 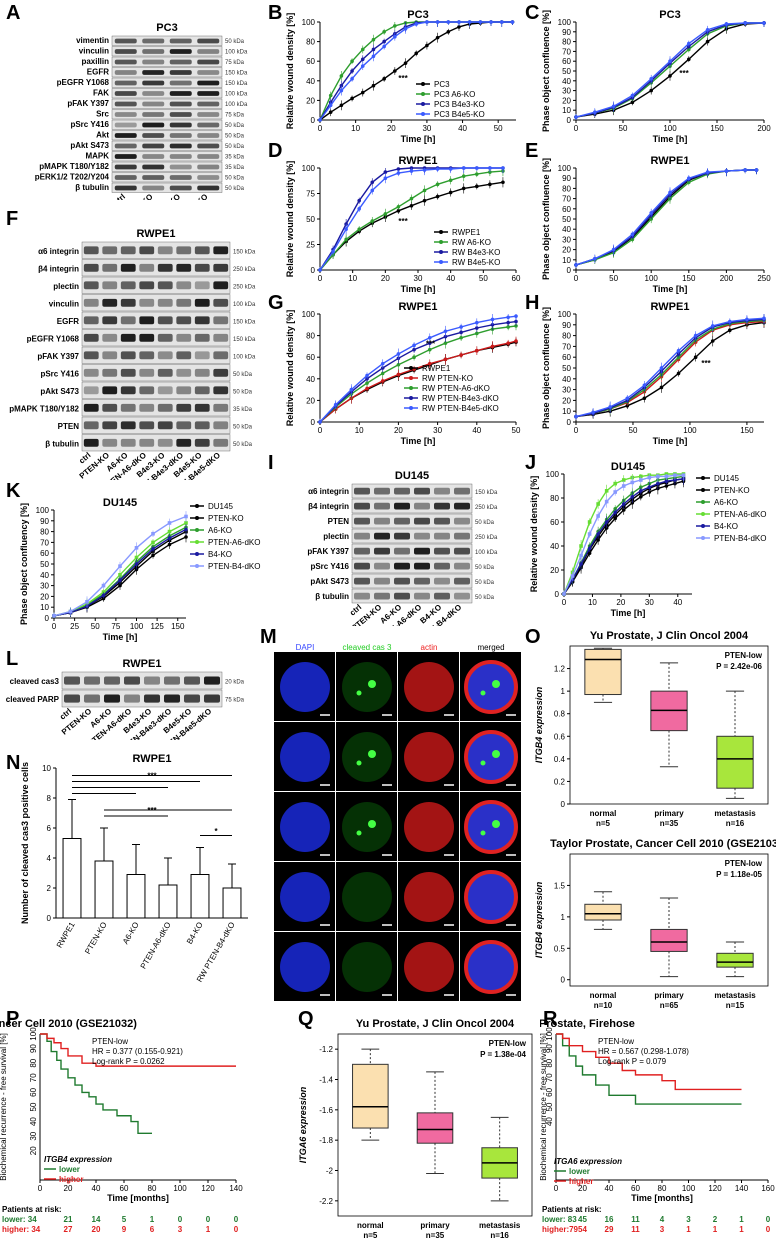 I want to click on blot-row-label: vimentin, so click(x=92, y=40).